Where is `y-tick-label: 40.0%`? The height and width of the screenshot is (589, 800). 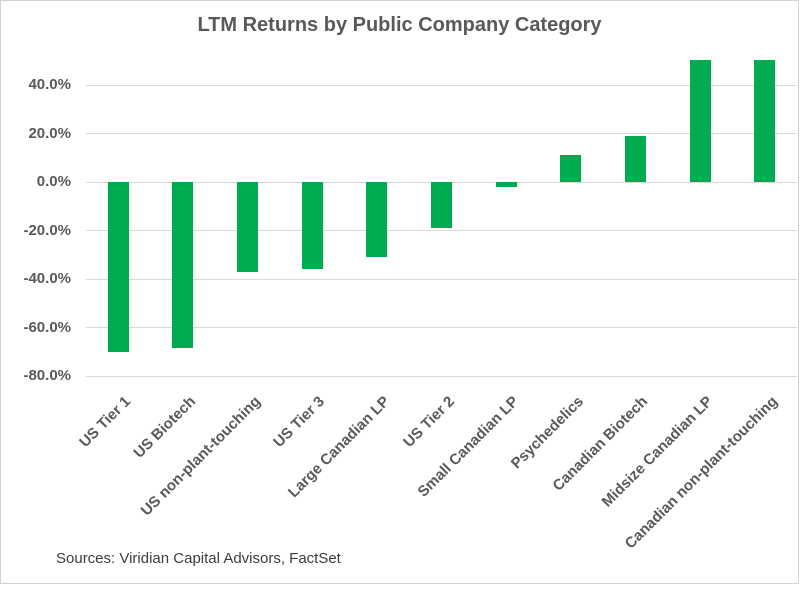
y-tick-label: 40.0% is located at coordinates (49, 84).